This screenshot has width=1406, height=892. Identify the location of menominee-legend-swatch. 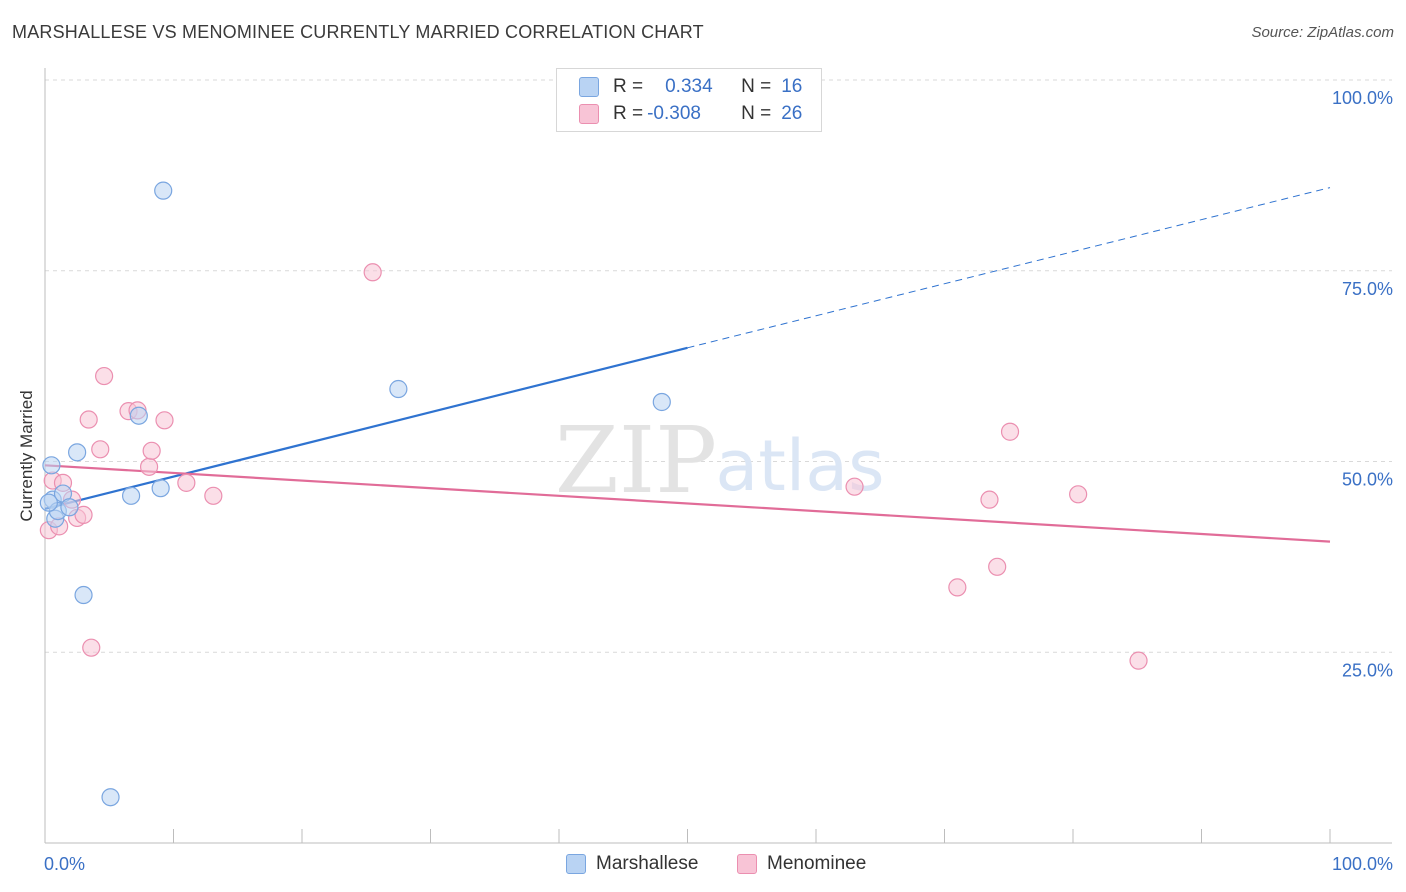
(747, 864).